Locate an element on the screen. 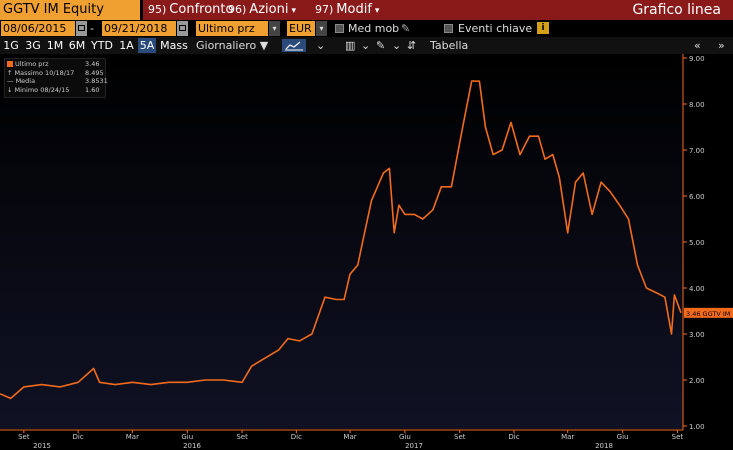  x-year-label: 2017 is located at coordinates (414, 446).